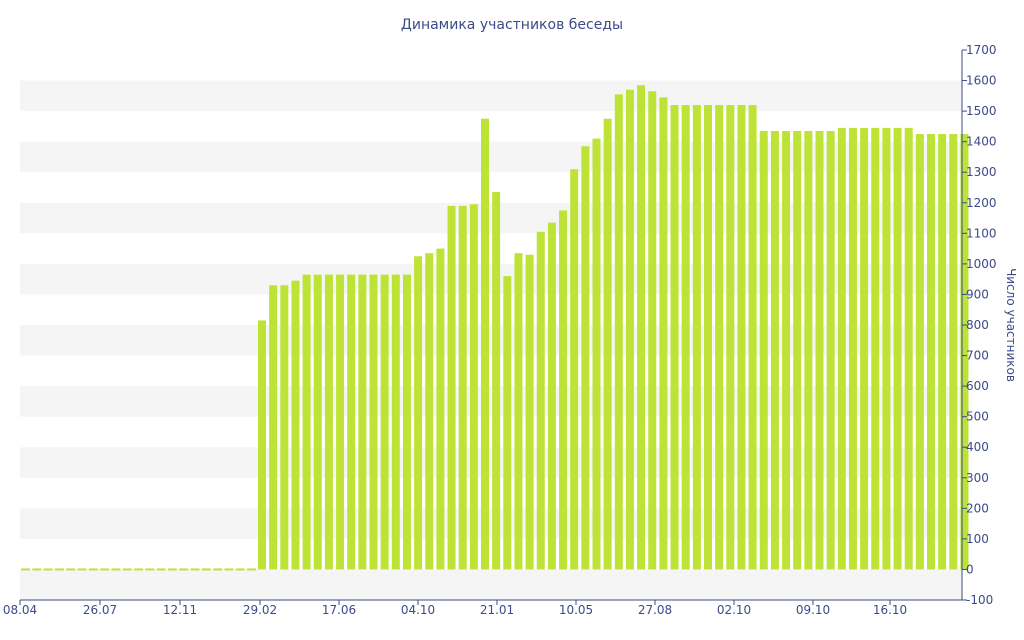 Image resolution: width=1024 pixels, height=640 pixels. Describe the element at coordinates (977, 447) in the screenshot. I see `y-tick-label: 400` at that location.